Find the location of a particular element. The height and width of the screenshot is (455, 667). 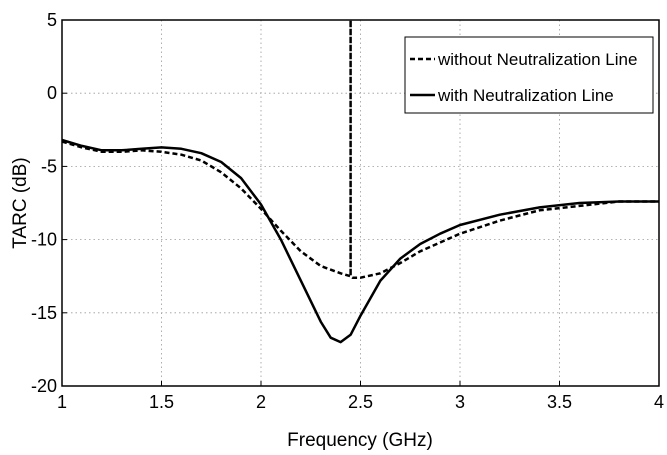

x-tick-label: 4 is located at coordinates (659, 402).